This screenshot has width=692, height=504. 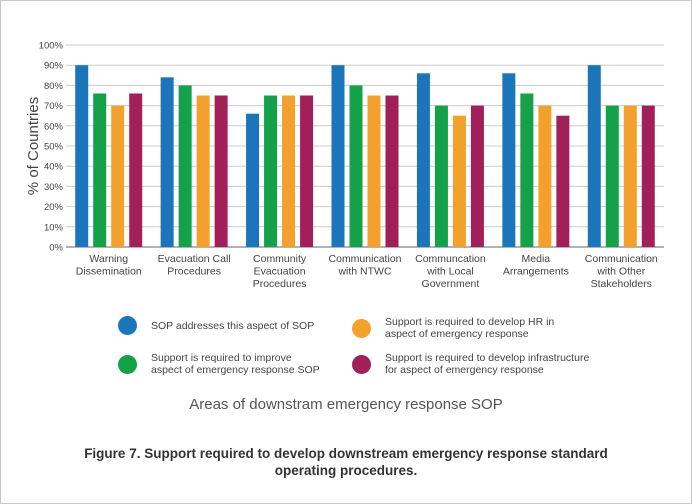 What do you see at coordinates (54, 187) in the screenshot?
I see `y-tick-label: 30%` at bounding box center [54, 187].